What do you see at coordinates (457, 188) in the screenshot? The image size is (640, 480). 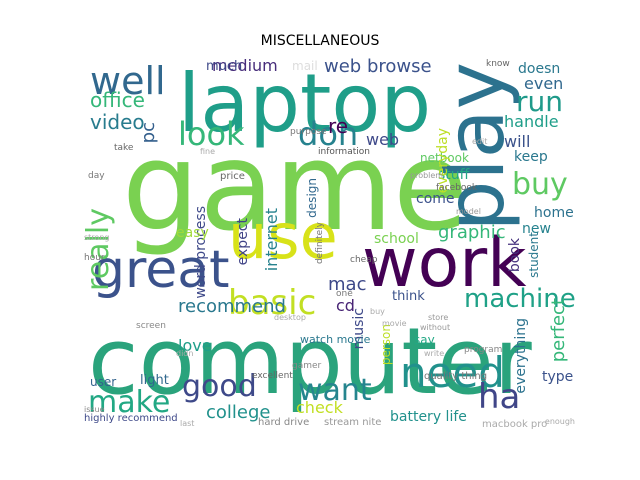 I see `word-facebook: facebook` at bounding box center [457, 188].